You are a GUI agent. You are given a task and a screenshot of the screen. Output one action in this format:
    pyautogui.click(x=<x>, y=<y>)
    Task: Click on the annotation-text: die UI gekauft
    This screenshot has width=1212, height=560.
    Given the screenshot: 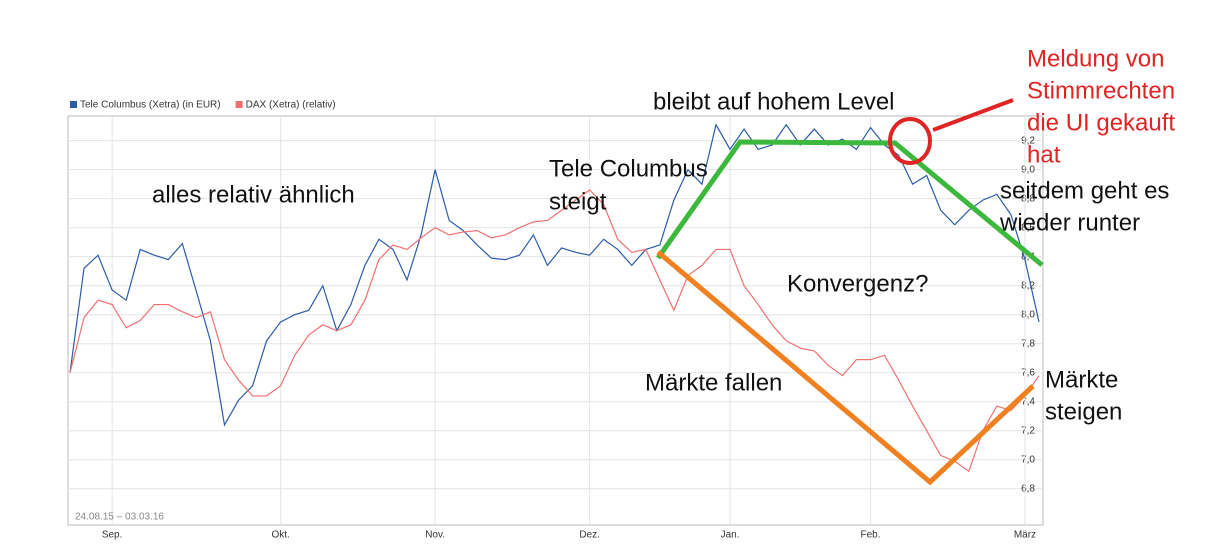 What is the action you would take?
    pyautogui.click(x=1101, y=122)
    